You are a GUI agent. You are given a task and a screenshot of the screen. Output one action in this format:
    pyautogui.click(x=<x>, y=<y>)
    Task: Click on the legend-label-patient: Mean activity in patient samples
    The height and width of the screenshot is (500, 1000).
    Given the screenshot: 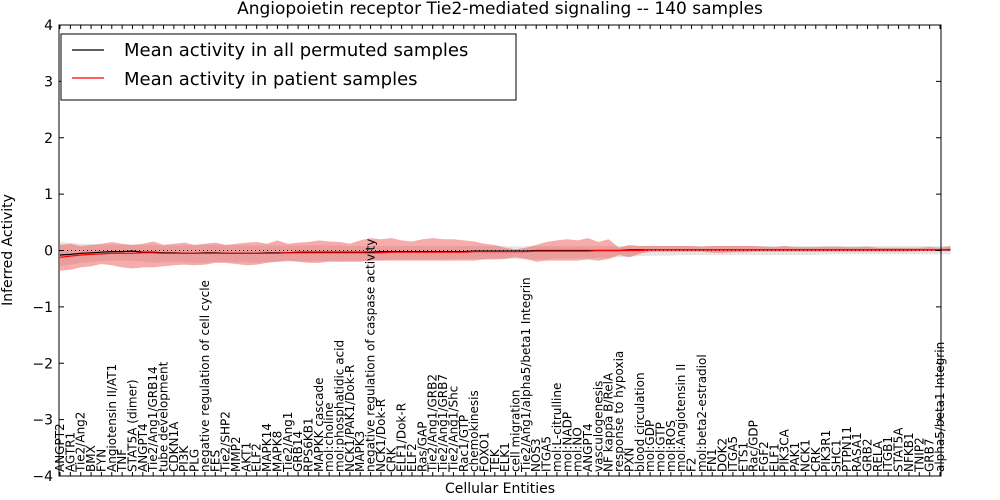 What is the action you would take?
    pyautogui.click(x=271, y=79)
    